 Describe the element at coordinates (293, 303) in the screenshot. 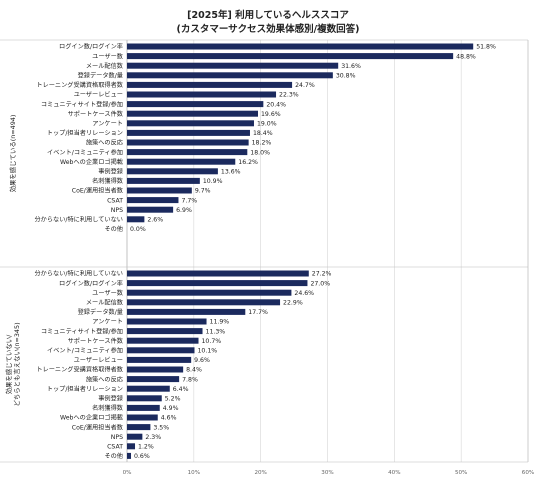

I see `data-label: 22.9%` at that location.